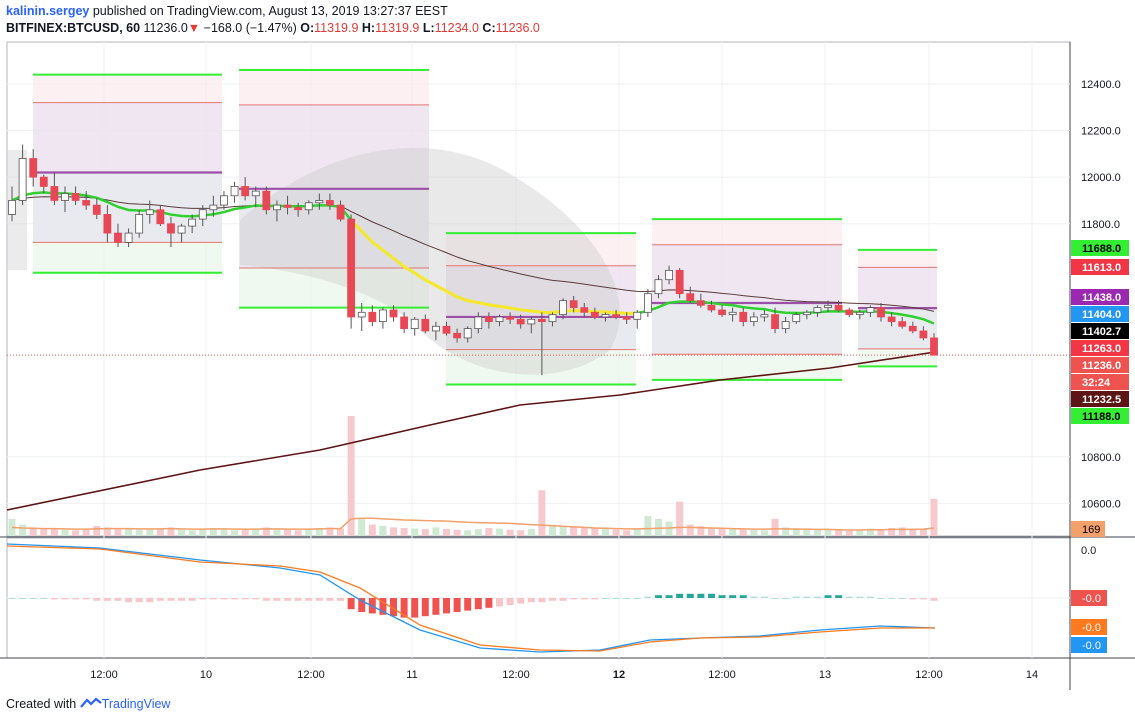 The height and width of the screenshot is (723, 1135). What do you see at coordinates (1091, 530) in the screenshot?
I see `volume-label-text: 169` at bounding box center [1091, 530].